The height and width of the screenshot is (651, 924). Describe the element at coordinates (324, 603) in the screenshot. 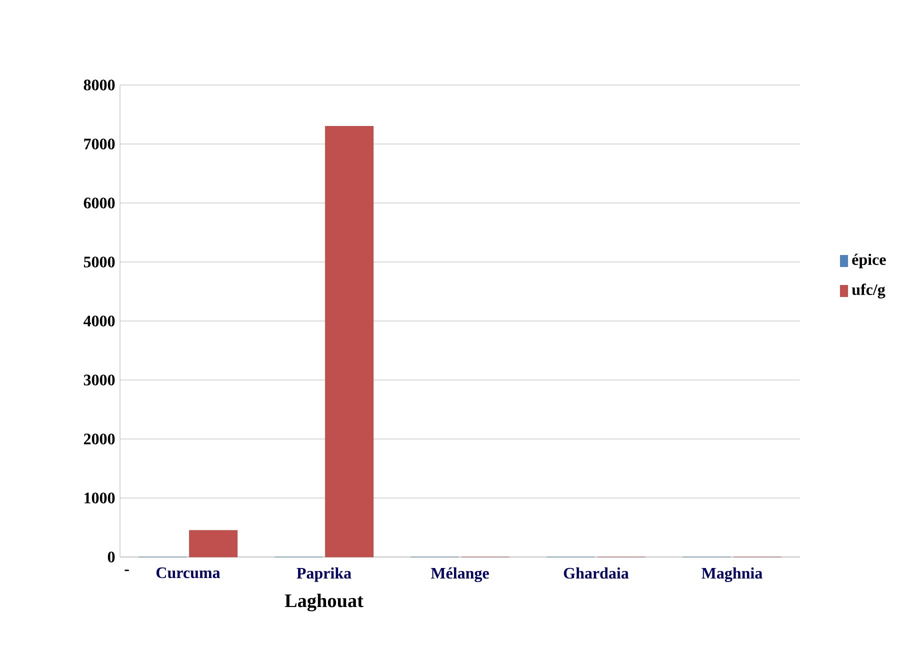

I see `text: Laghouat` at that location.